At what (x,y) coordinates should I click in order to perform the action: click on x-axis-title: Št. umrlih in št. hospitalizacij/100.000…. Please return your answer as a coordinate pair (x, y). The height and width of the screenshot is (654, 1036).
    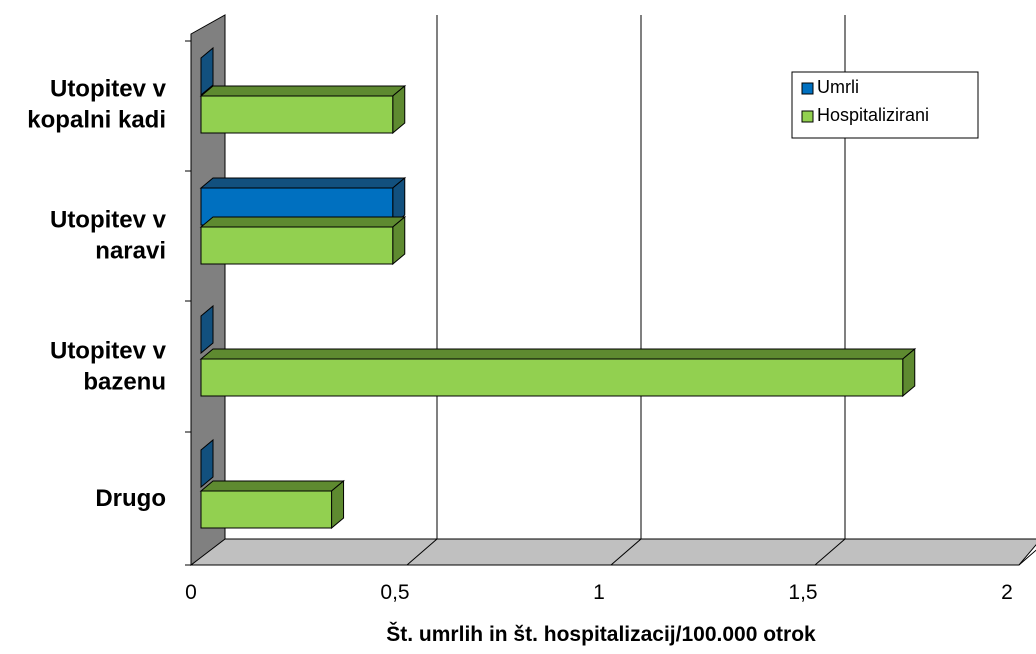
    Looking at the image, I should click on (601, 634).